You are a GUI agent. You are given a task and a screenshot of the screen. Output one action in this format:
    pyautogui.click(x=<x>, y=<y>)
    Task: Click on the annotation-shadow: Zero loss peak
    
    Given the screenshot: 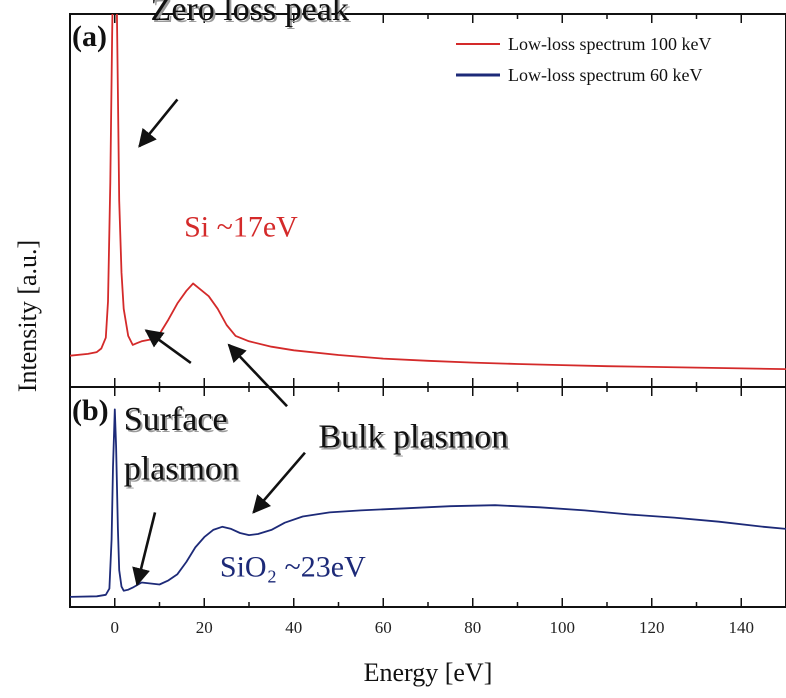 What is the action you would take?
    pyautogui.click(x=252, y=15)
    